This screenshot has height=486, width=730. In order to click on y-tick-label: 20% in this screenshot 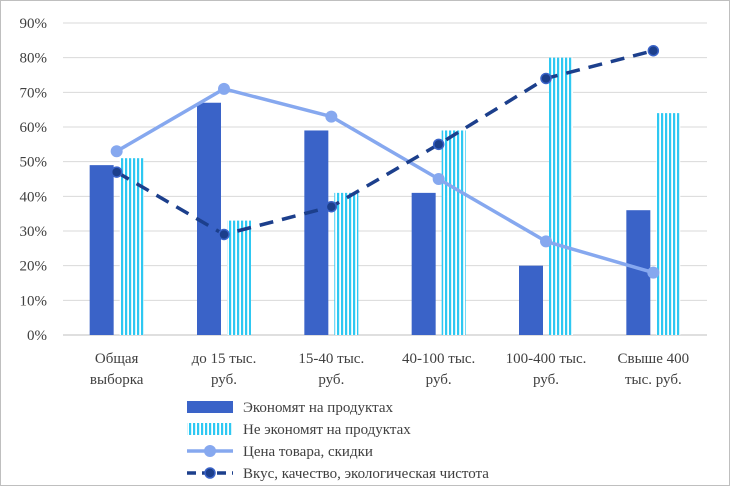, I will do `click(34, 267)`.